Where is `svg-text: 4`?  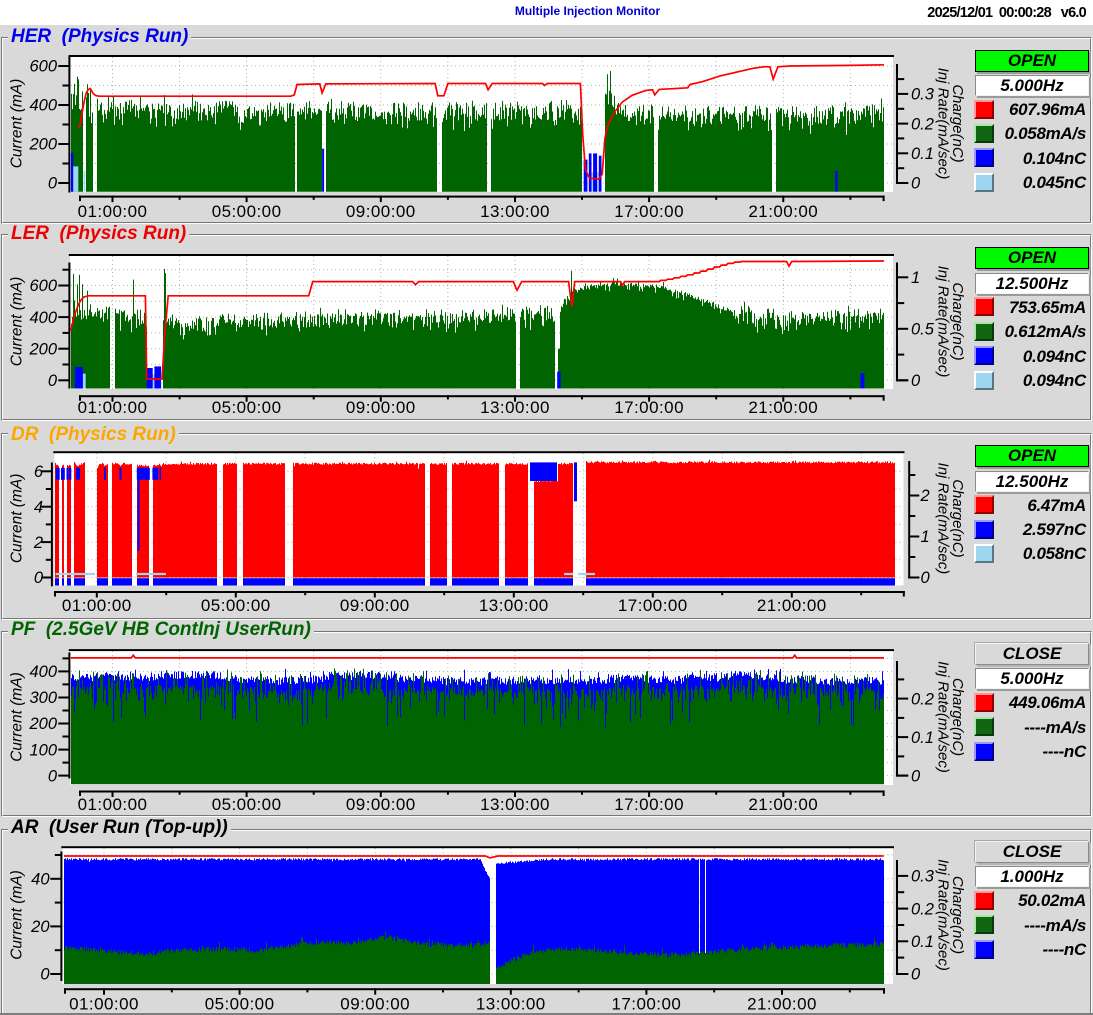 svg-text: 4 is located at coordinates (38, 507).